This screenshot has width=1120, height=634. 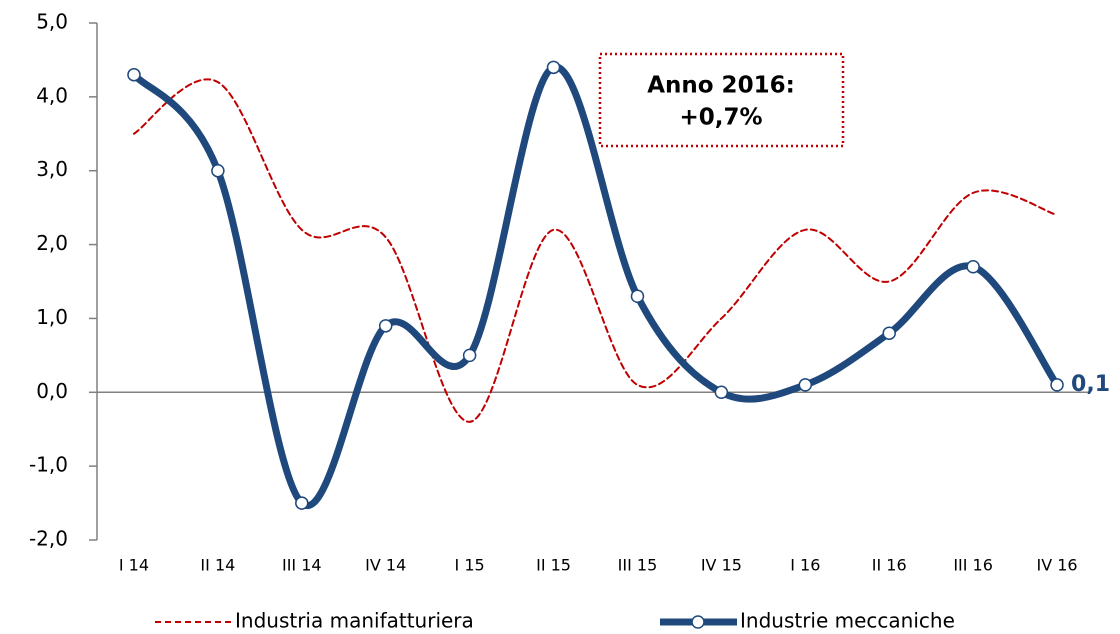 I want to click on y-tick-label: -2,0, so click(x=48, y=539).